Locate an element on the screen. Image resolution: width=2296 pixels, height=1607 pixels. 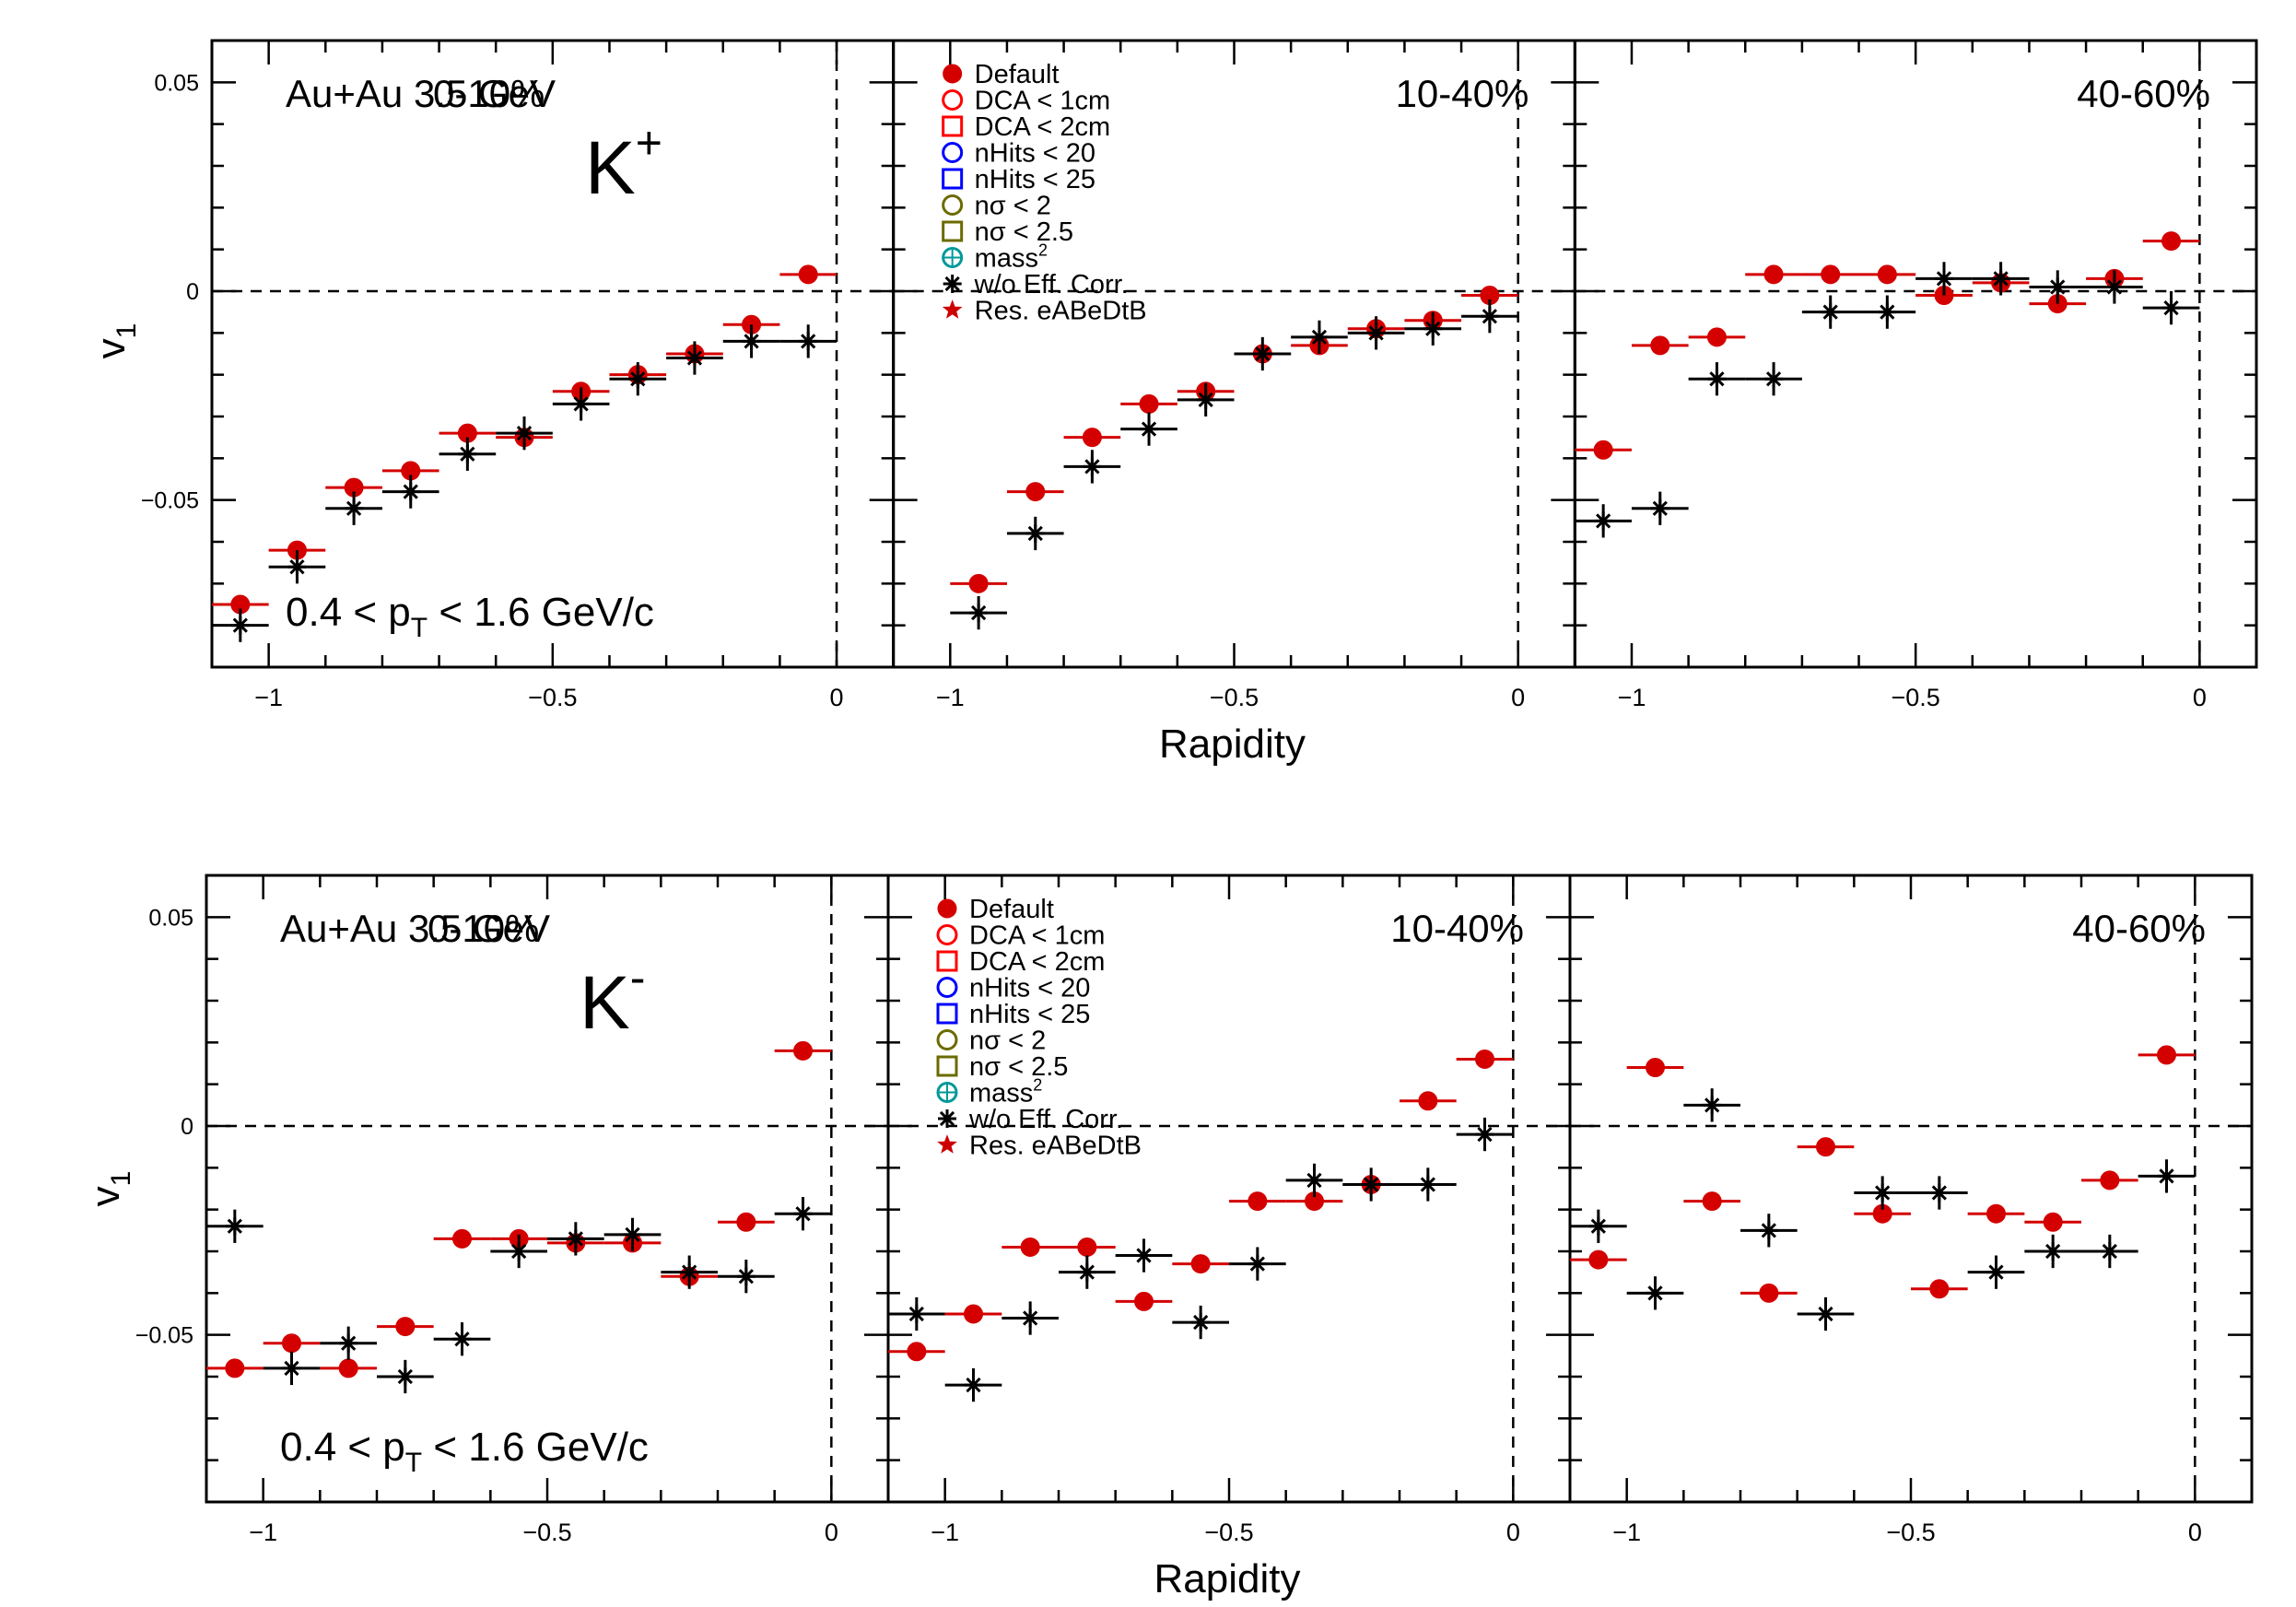
legend-label: Default is located at coordinates (1012, 909).